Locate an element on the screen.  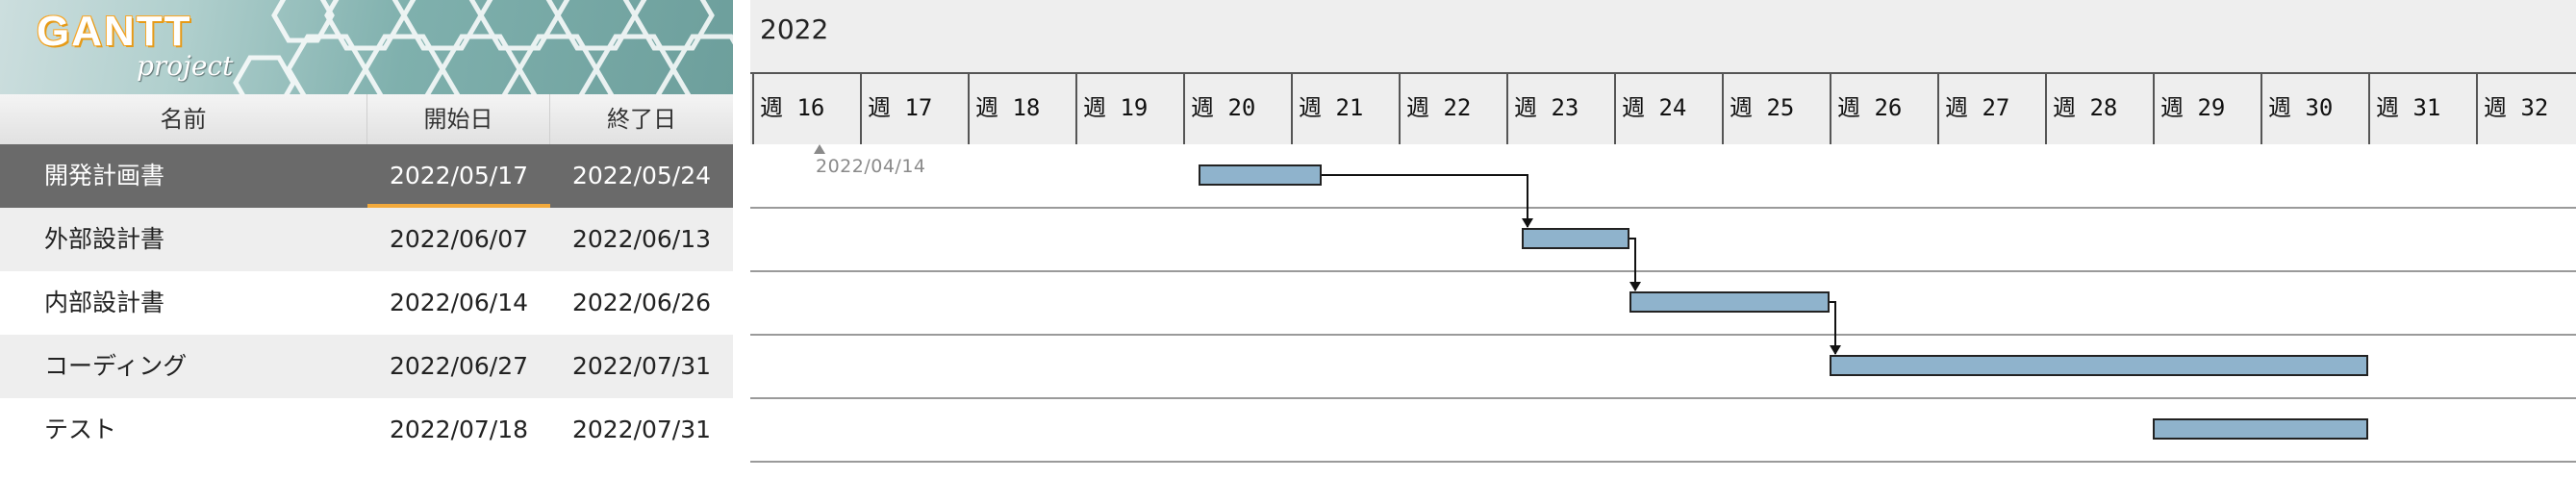
week-column: 週 23 is located at coordinates (1560, 109).